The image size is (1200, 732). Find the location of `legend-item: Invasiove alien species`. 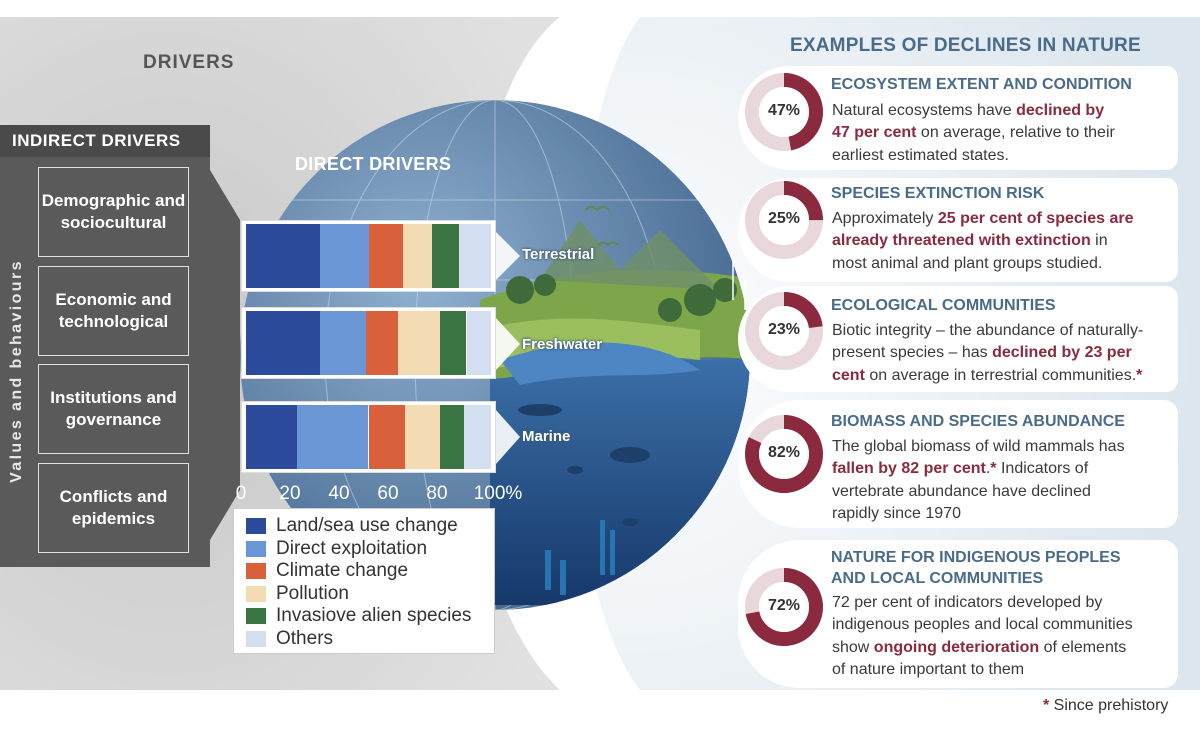

legend-item: Invasiove alien species is located at coordinates (358, 616).